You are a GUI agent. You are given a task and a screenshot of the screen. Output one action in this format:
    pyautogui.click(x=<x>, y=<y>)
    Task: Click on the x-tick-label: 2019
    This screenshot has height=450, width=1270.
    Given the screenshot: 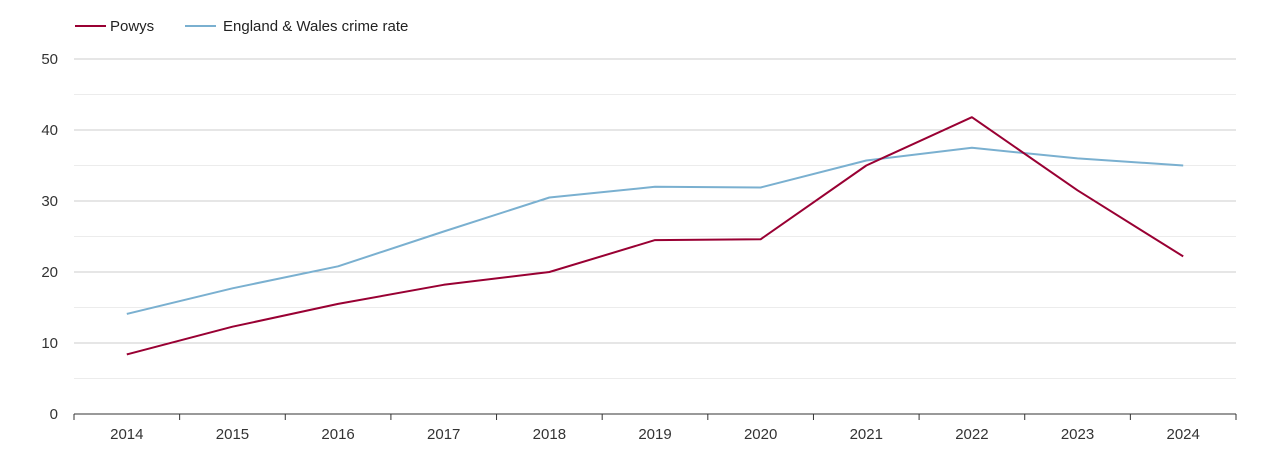 What is the action you would take?
    pyautogui.click(x=654, y=434)
    